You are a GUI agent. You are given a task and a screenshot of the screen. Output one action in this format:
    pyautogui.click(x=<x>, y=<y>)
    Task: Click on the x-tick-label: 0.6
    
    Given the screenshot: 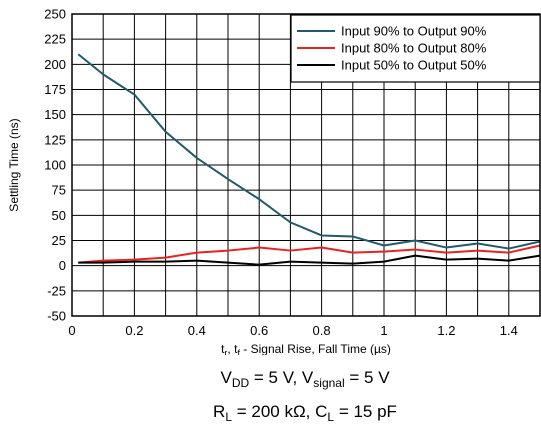 What is the action you would take?
    pyautogui.click(x=259, y=330)
    